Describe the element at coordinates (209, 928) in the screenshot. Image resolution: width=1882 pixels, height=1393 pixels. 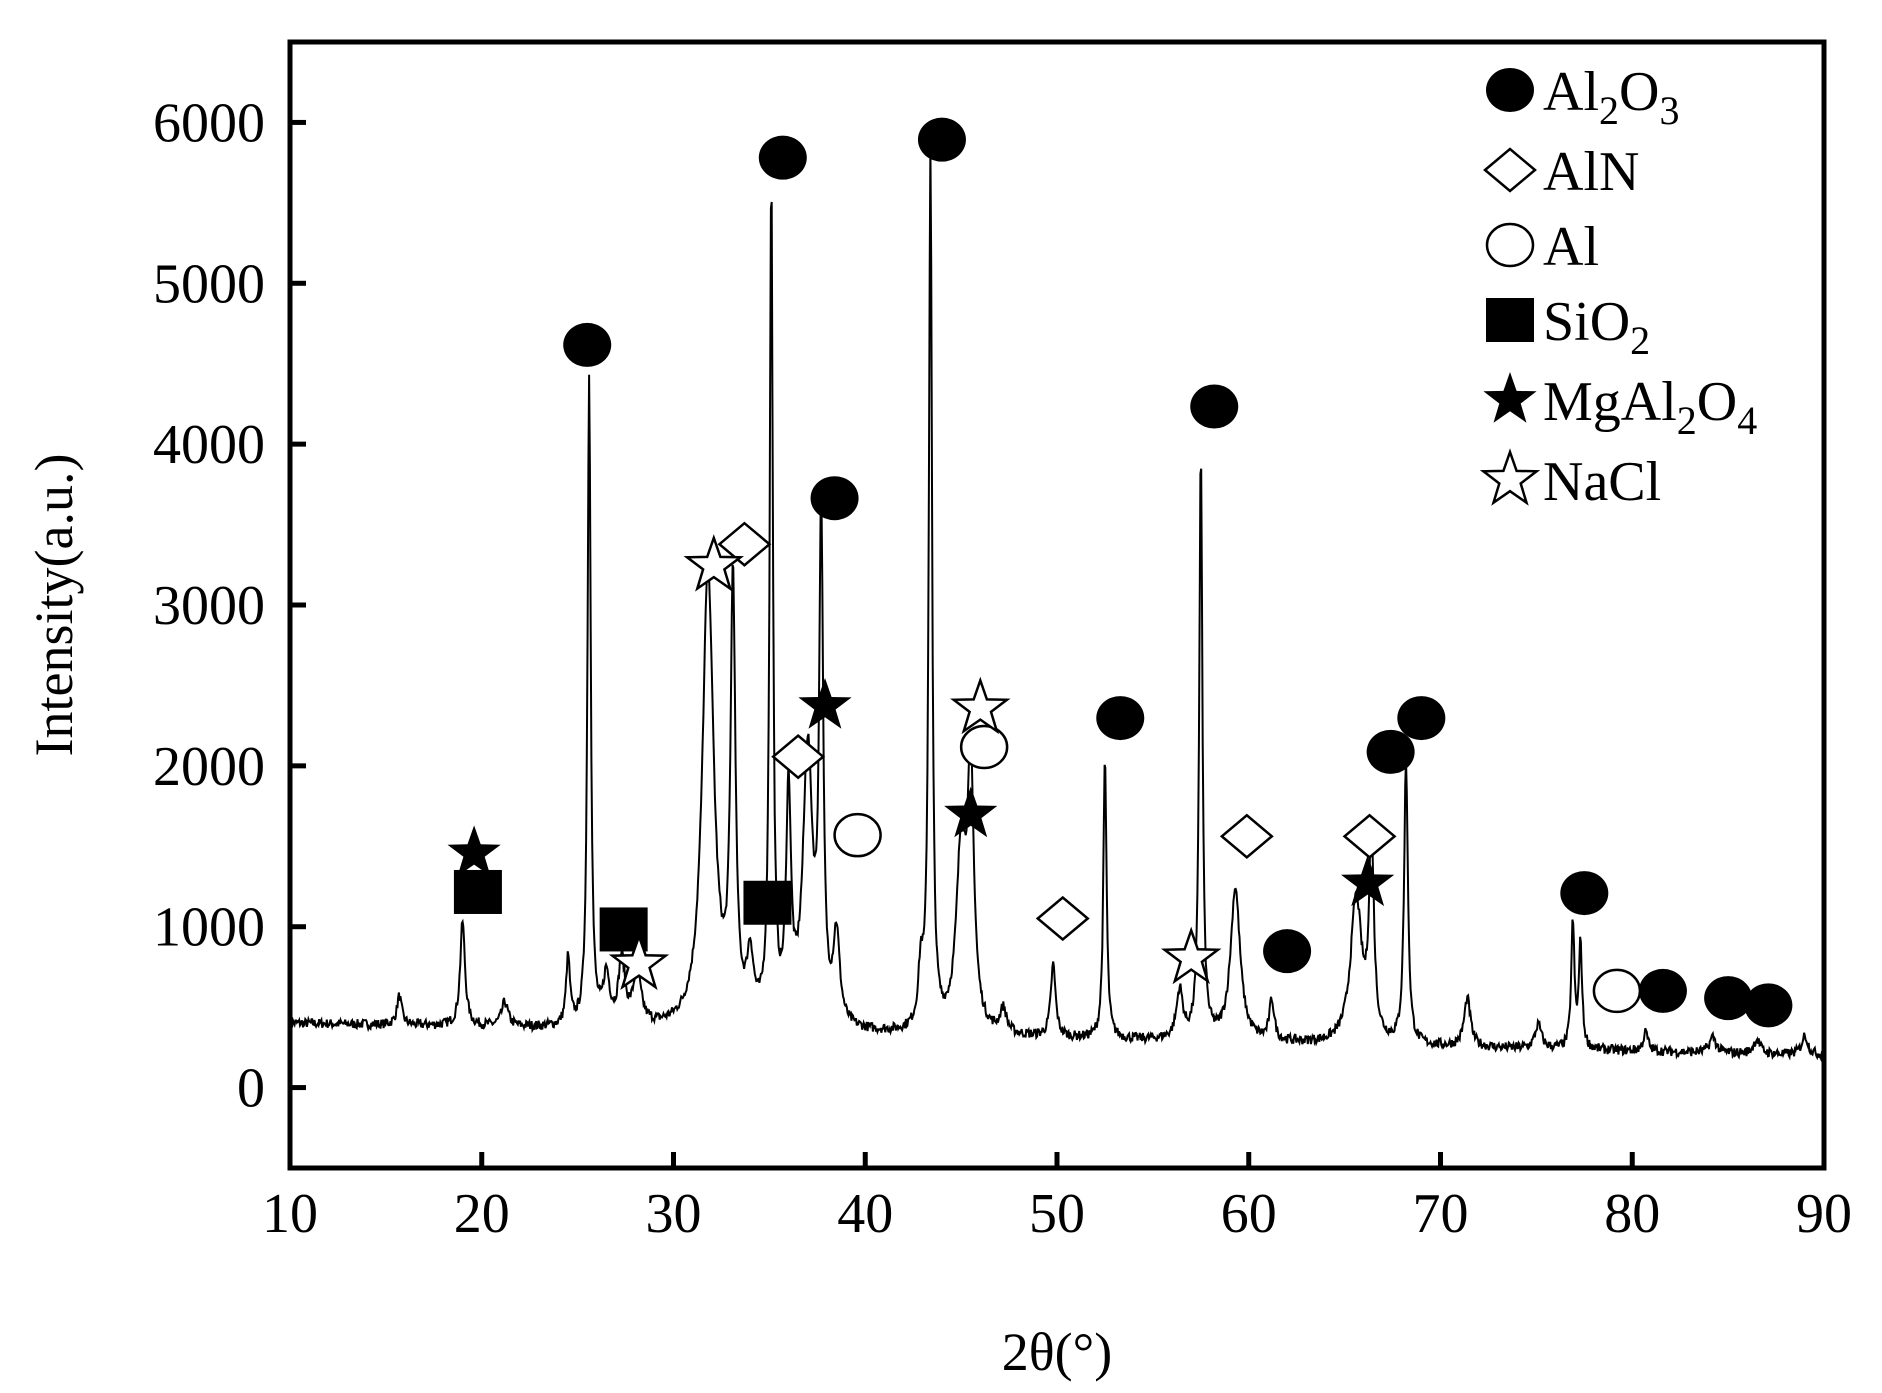
I see `y-tick-label: 1000` at that location.